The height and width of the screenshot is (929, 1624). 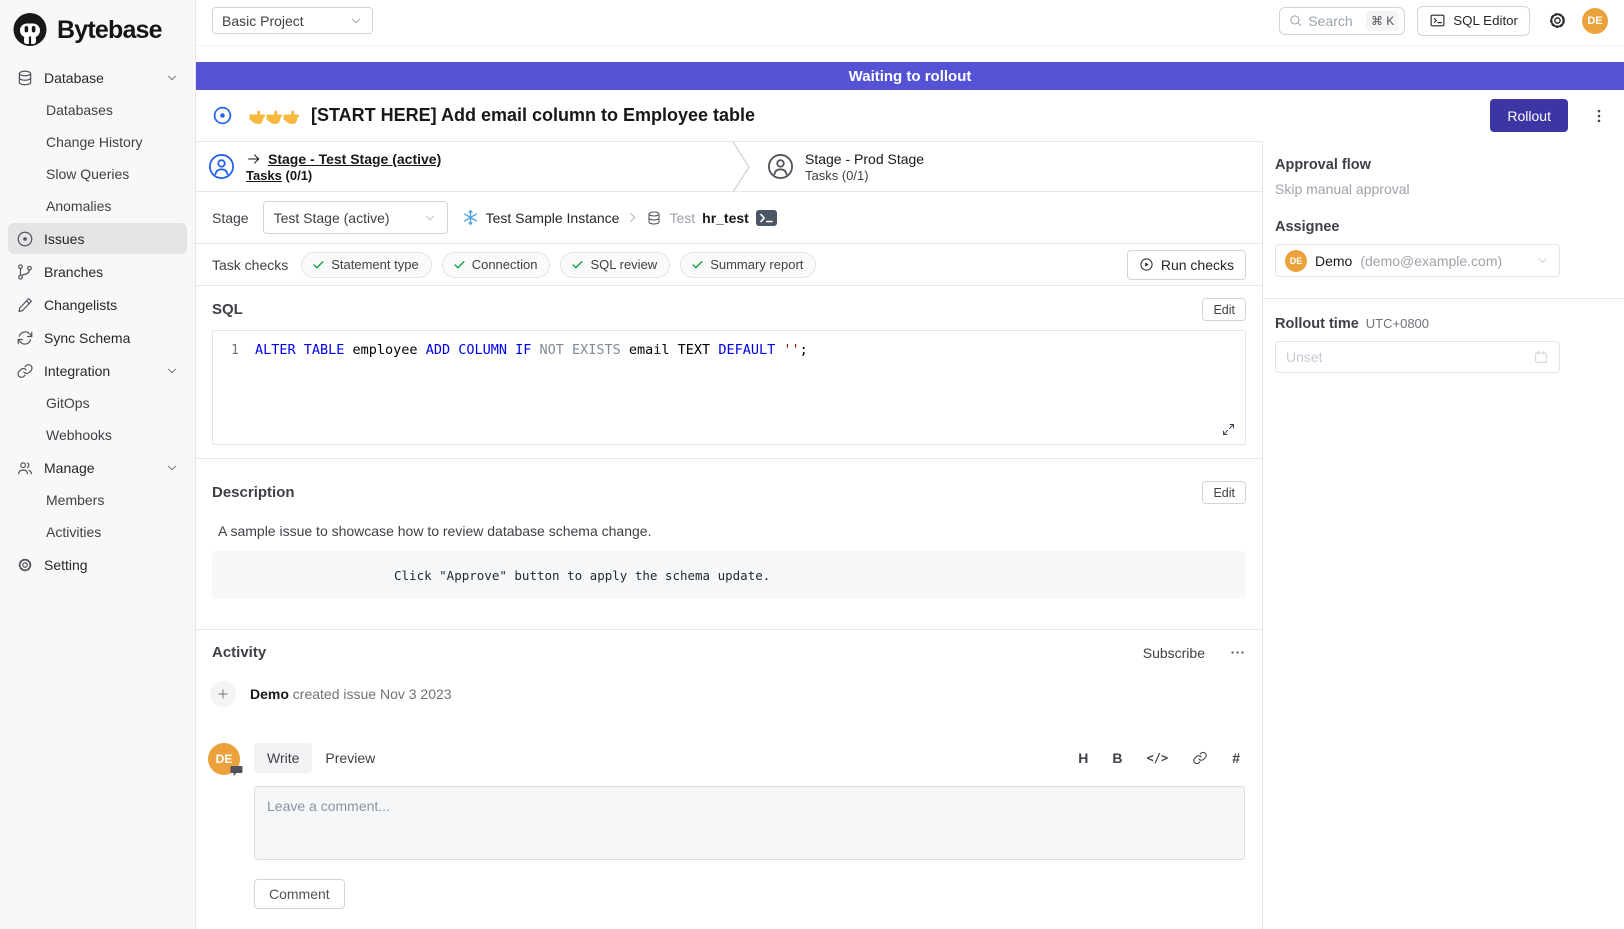 What do you see at coordinates (97, 206) in the screenshot?
I see `sidebar-item-anomalies: Anomalies` at bounding box center [97, 206].